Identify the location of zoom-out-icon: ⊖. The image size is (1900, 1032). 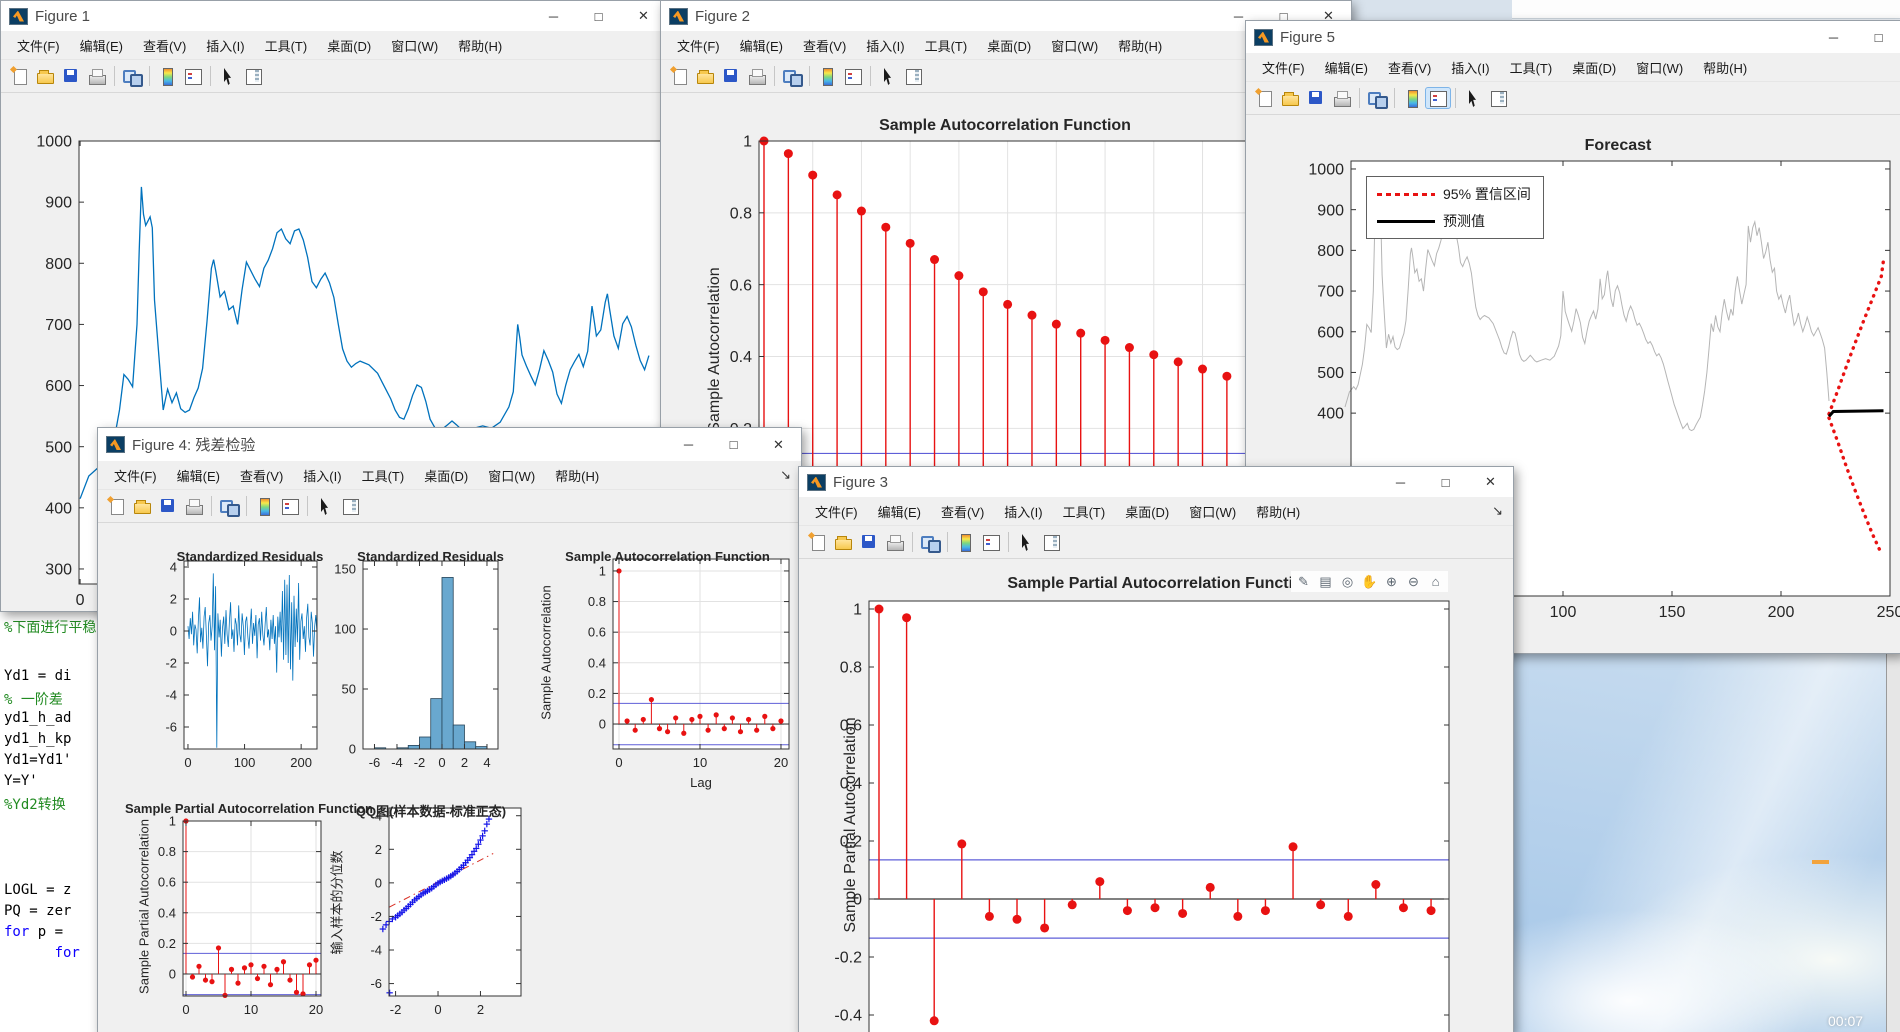
(1413, 581).